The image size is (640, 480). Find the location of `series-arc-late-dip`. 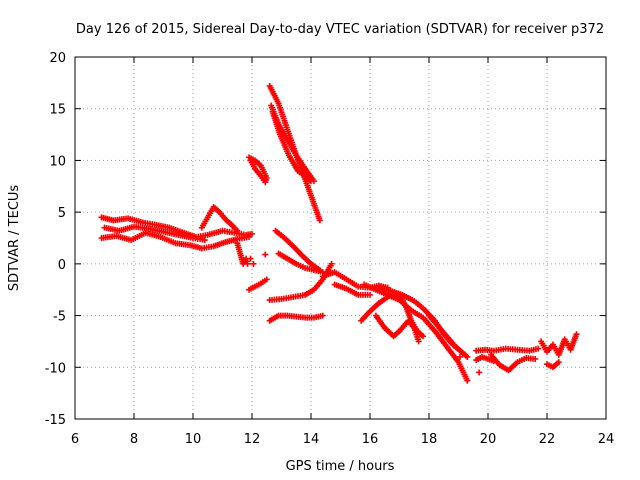

series-arc-late-dip is located at coordinates (513, 362).